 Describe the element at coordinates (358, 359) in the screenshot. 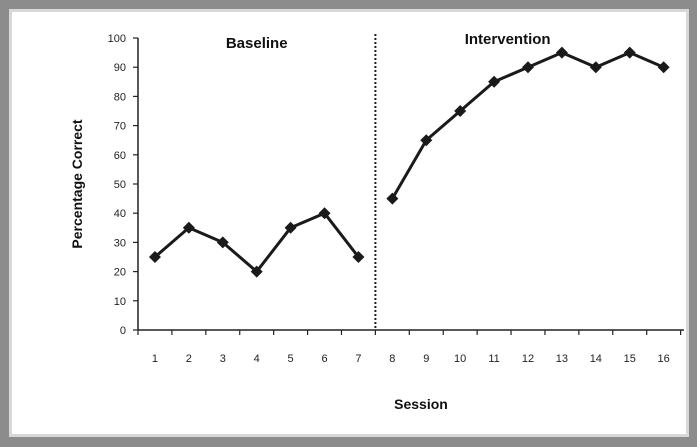

I see `x-tick-label: 7` at that location.